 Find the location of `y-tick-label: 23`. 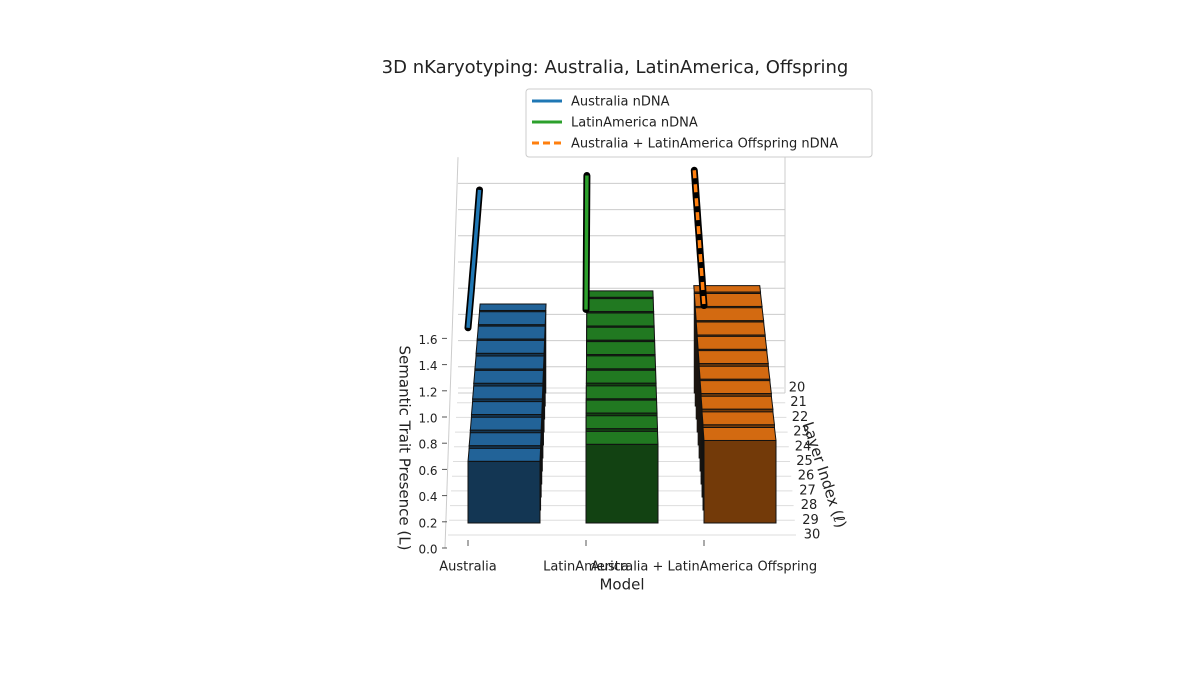

y-tick-label: 23 is located at coordinates (801, 432).